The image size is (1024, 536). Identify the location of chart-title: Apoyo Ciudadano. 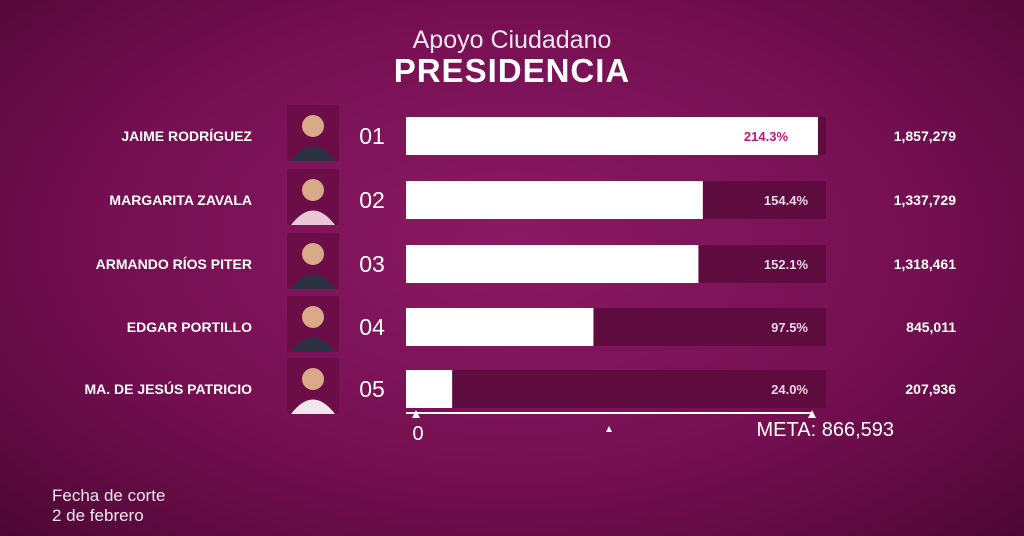
(512, 40).